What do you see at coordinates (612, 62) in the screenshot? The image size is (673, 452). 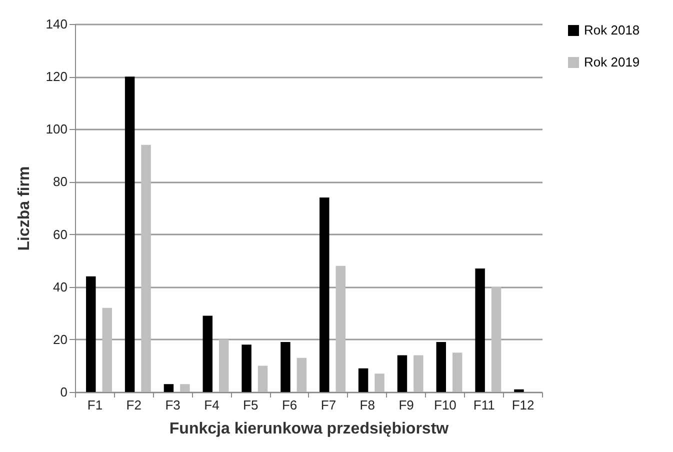 I see `legend-label: Rok 2019` at bounding box center [612, 62].